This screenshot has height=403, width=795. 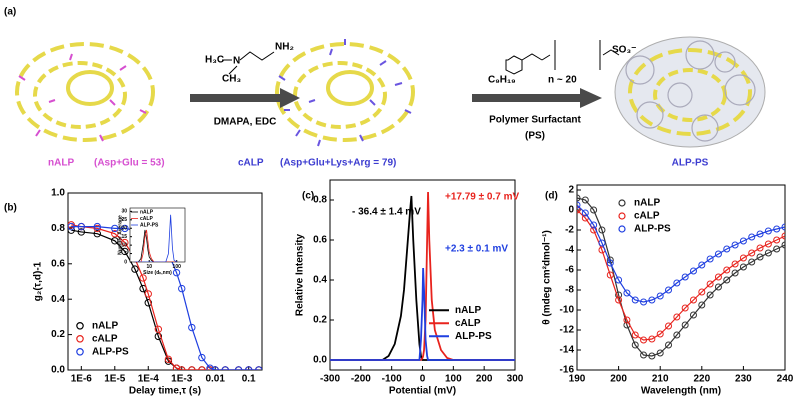 What do you see at coordinates (10, 208) in the screenshot?
I see `panel-label: (b)` at bounding box center [10, 208].